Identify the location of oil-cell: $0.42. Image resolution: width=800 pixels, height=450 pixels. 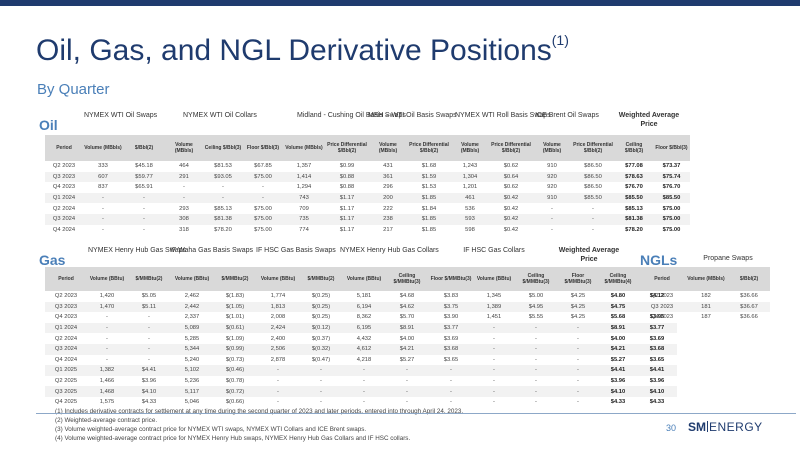
(511, 208).